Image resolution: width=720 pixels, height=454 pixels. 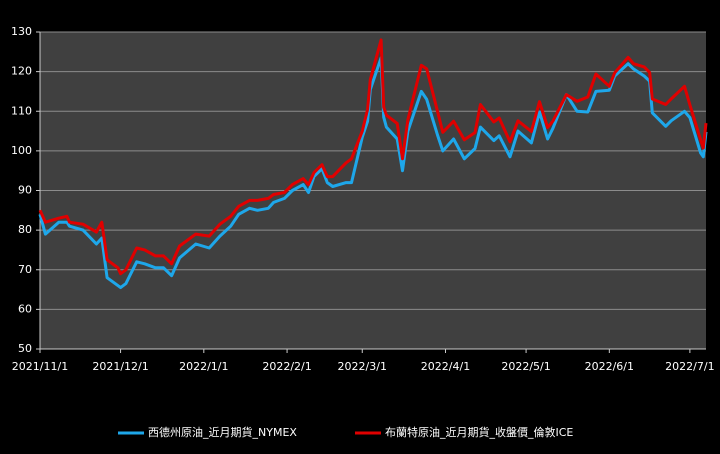 What do you see at coordinates (120, 366) in the screenshot?
I see `x-tick-label: 2021/12/1` at bounding box center [120, 366].